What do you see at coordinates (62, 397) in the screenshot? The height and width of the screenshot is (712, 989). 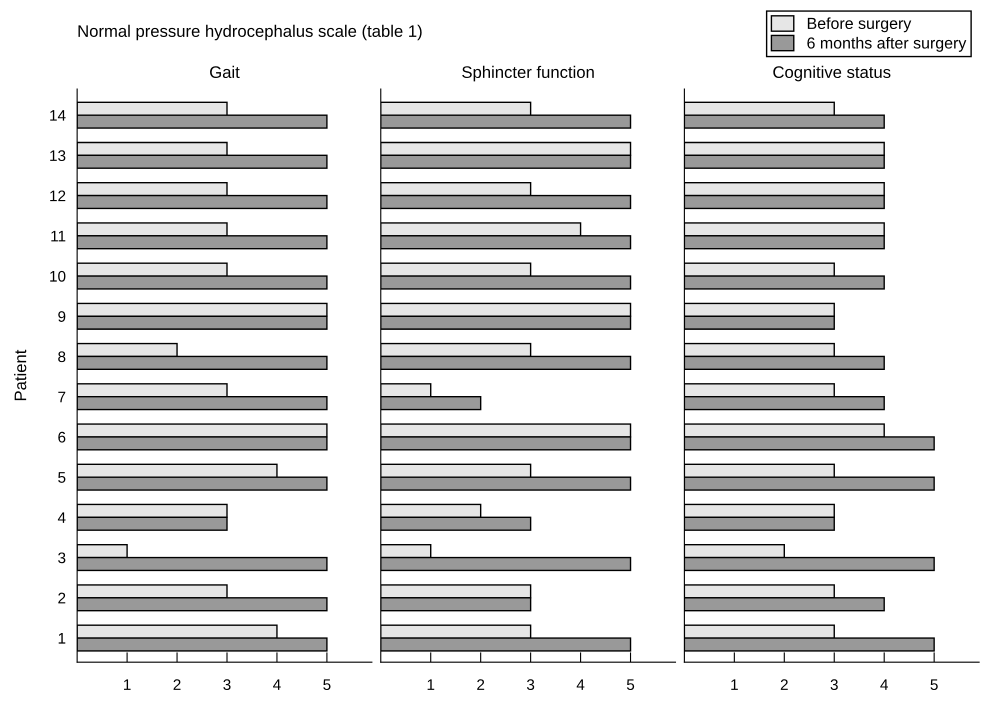 I see `y-tick-label: 7` at bounding box center [62, 397].